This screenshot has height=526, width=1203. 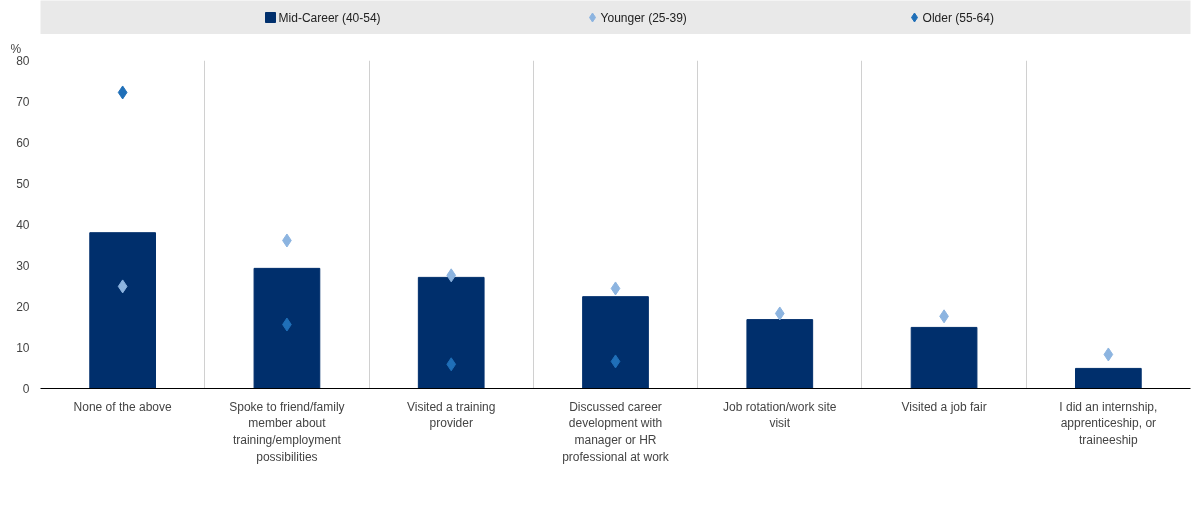 I want to click on y-tick-label: 0, so click(x=26, y=389).